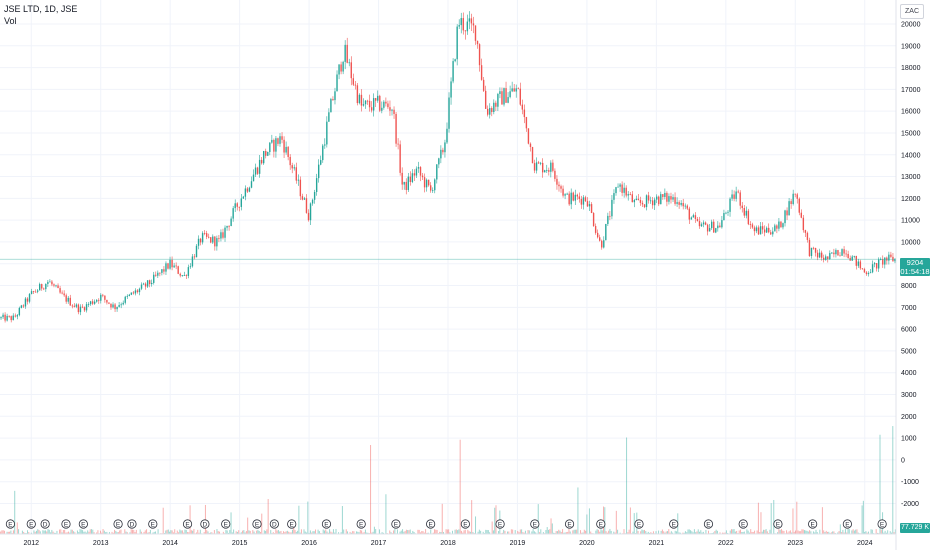  Describe the element at coordinates (911, 242) in the screenshot. I see `y-tick-label: 10000` at that location.